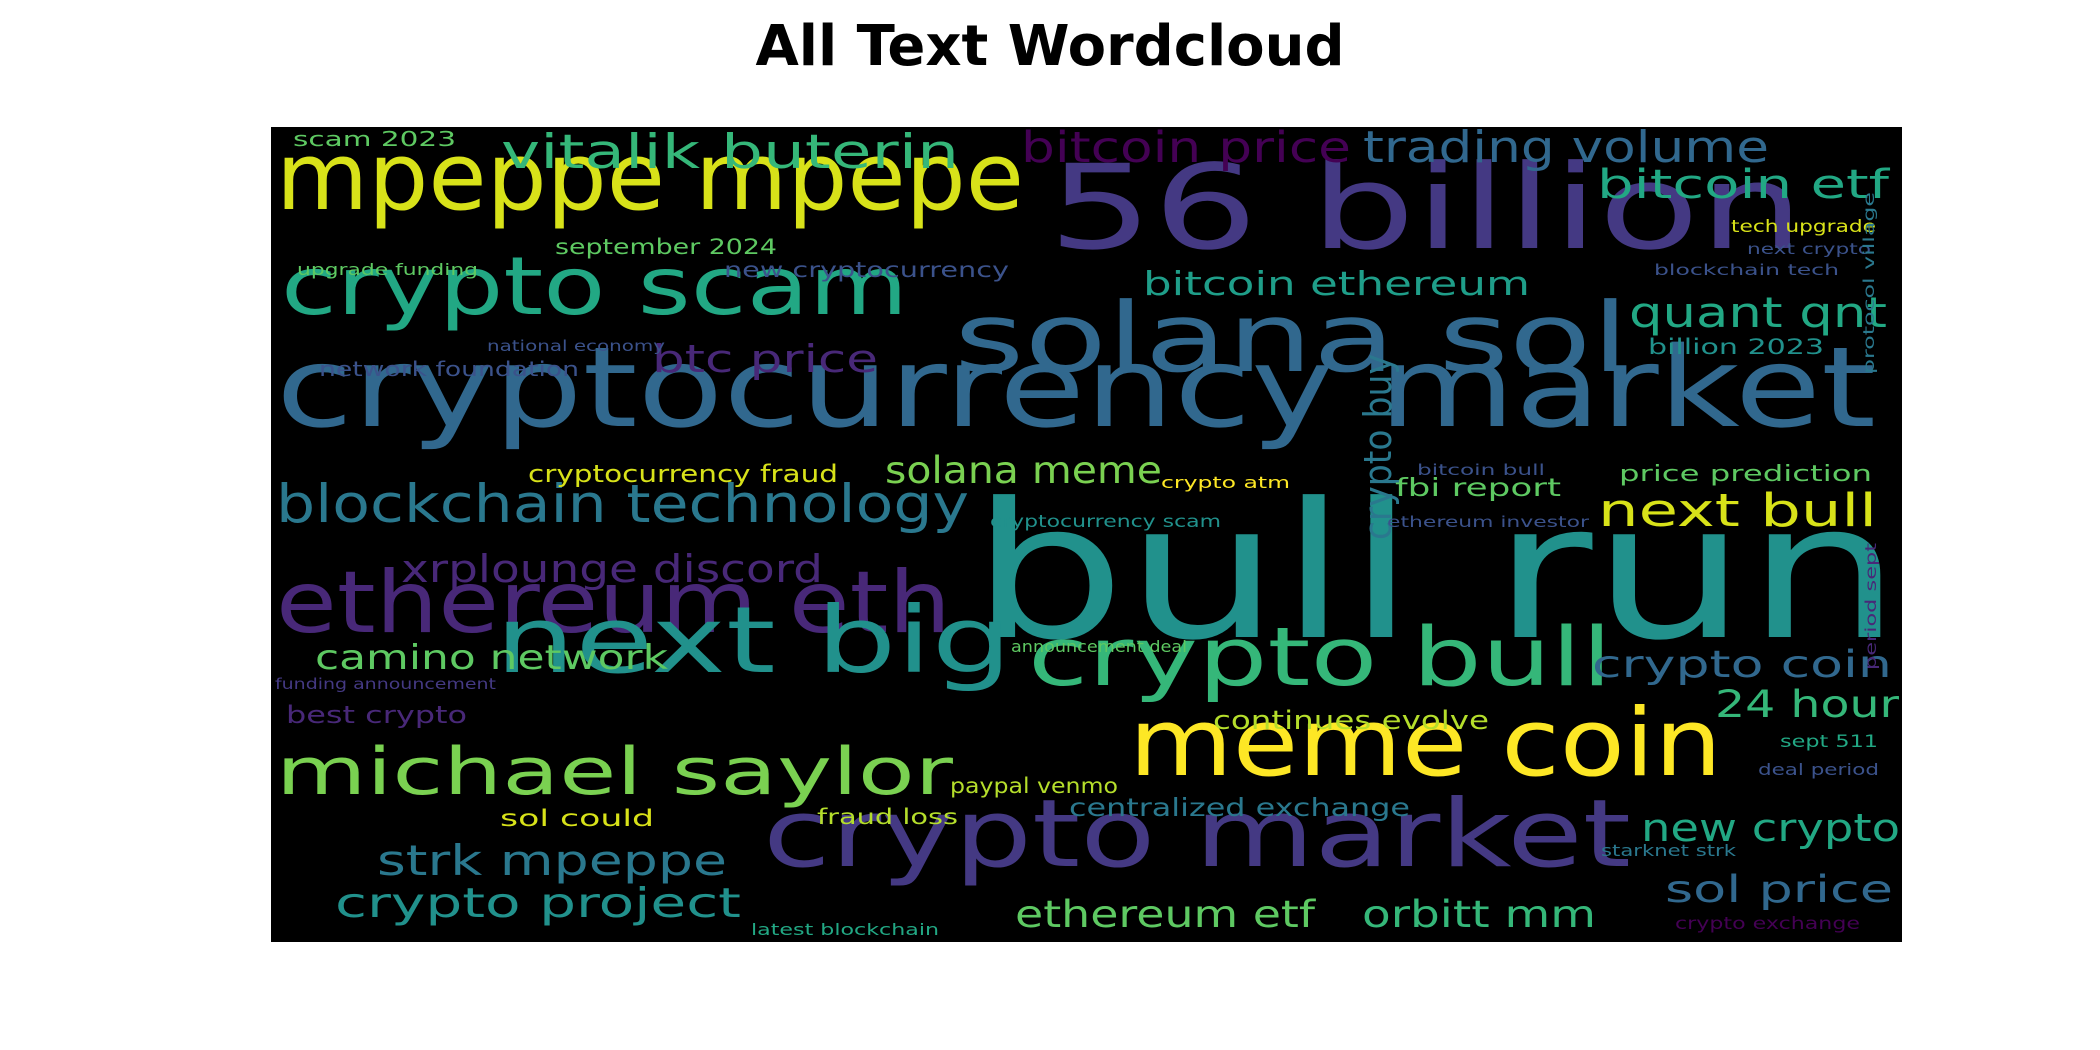 The height and width of the screenshot is (1050, 2100). I want to click on word-announcement-deal: announcement deal, so click(1099, 646).